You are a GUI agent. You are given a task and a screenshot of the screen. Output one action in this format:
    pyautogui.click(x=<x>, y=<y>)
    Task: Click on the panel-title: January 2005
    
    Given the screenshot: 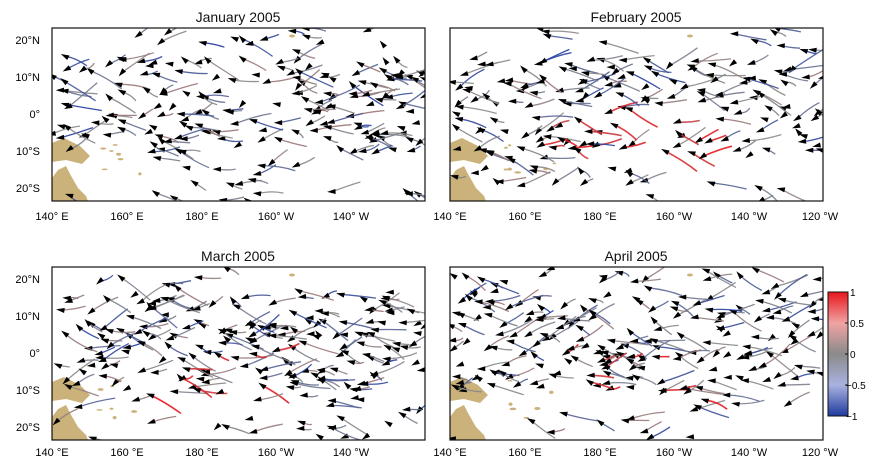 What is the action you would take?
    pyautogui.click(x=238, y=17)
    